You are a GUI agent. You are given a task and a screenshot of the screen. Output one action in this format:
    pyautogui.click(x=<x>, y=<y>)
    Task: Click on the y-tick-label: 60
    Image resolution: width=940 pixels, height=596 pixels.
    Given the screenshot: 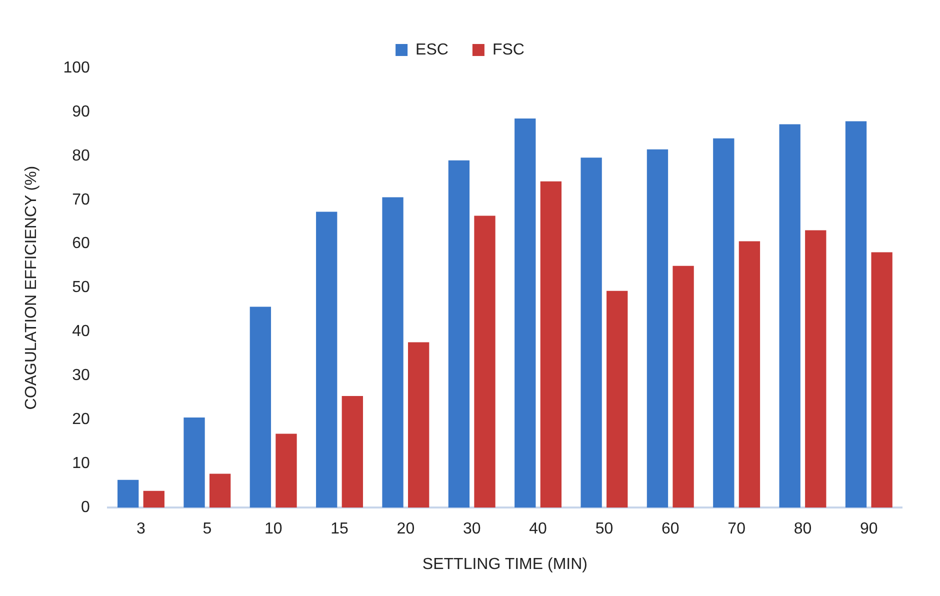 What is the action you would take?
    pyautogui.click(x=81, y=243)
    